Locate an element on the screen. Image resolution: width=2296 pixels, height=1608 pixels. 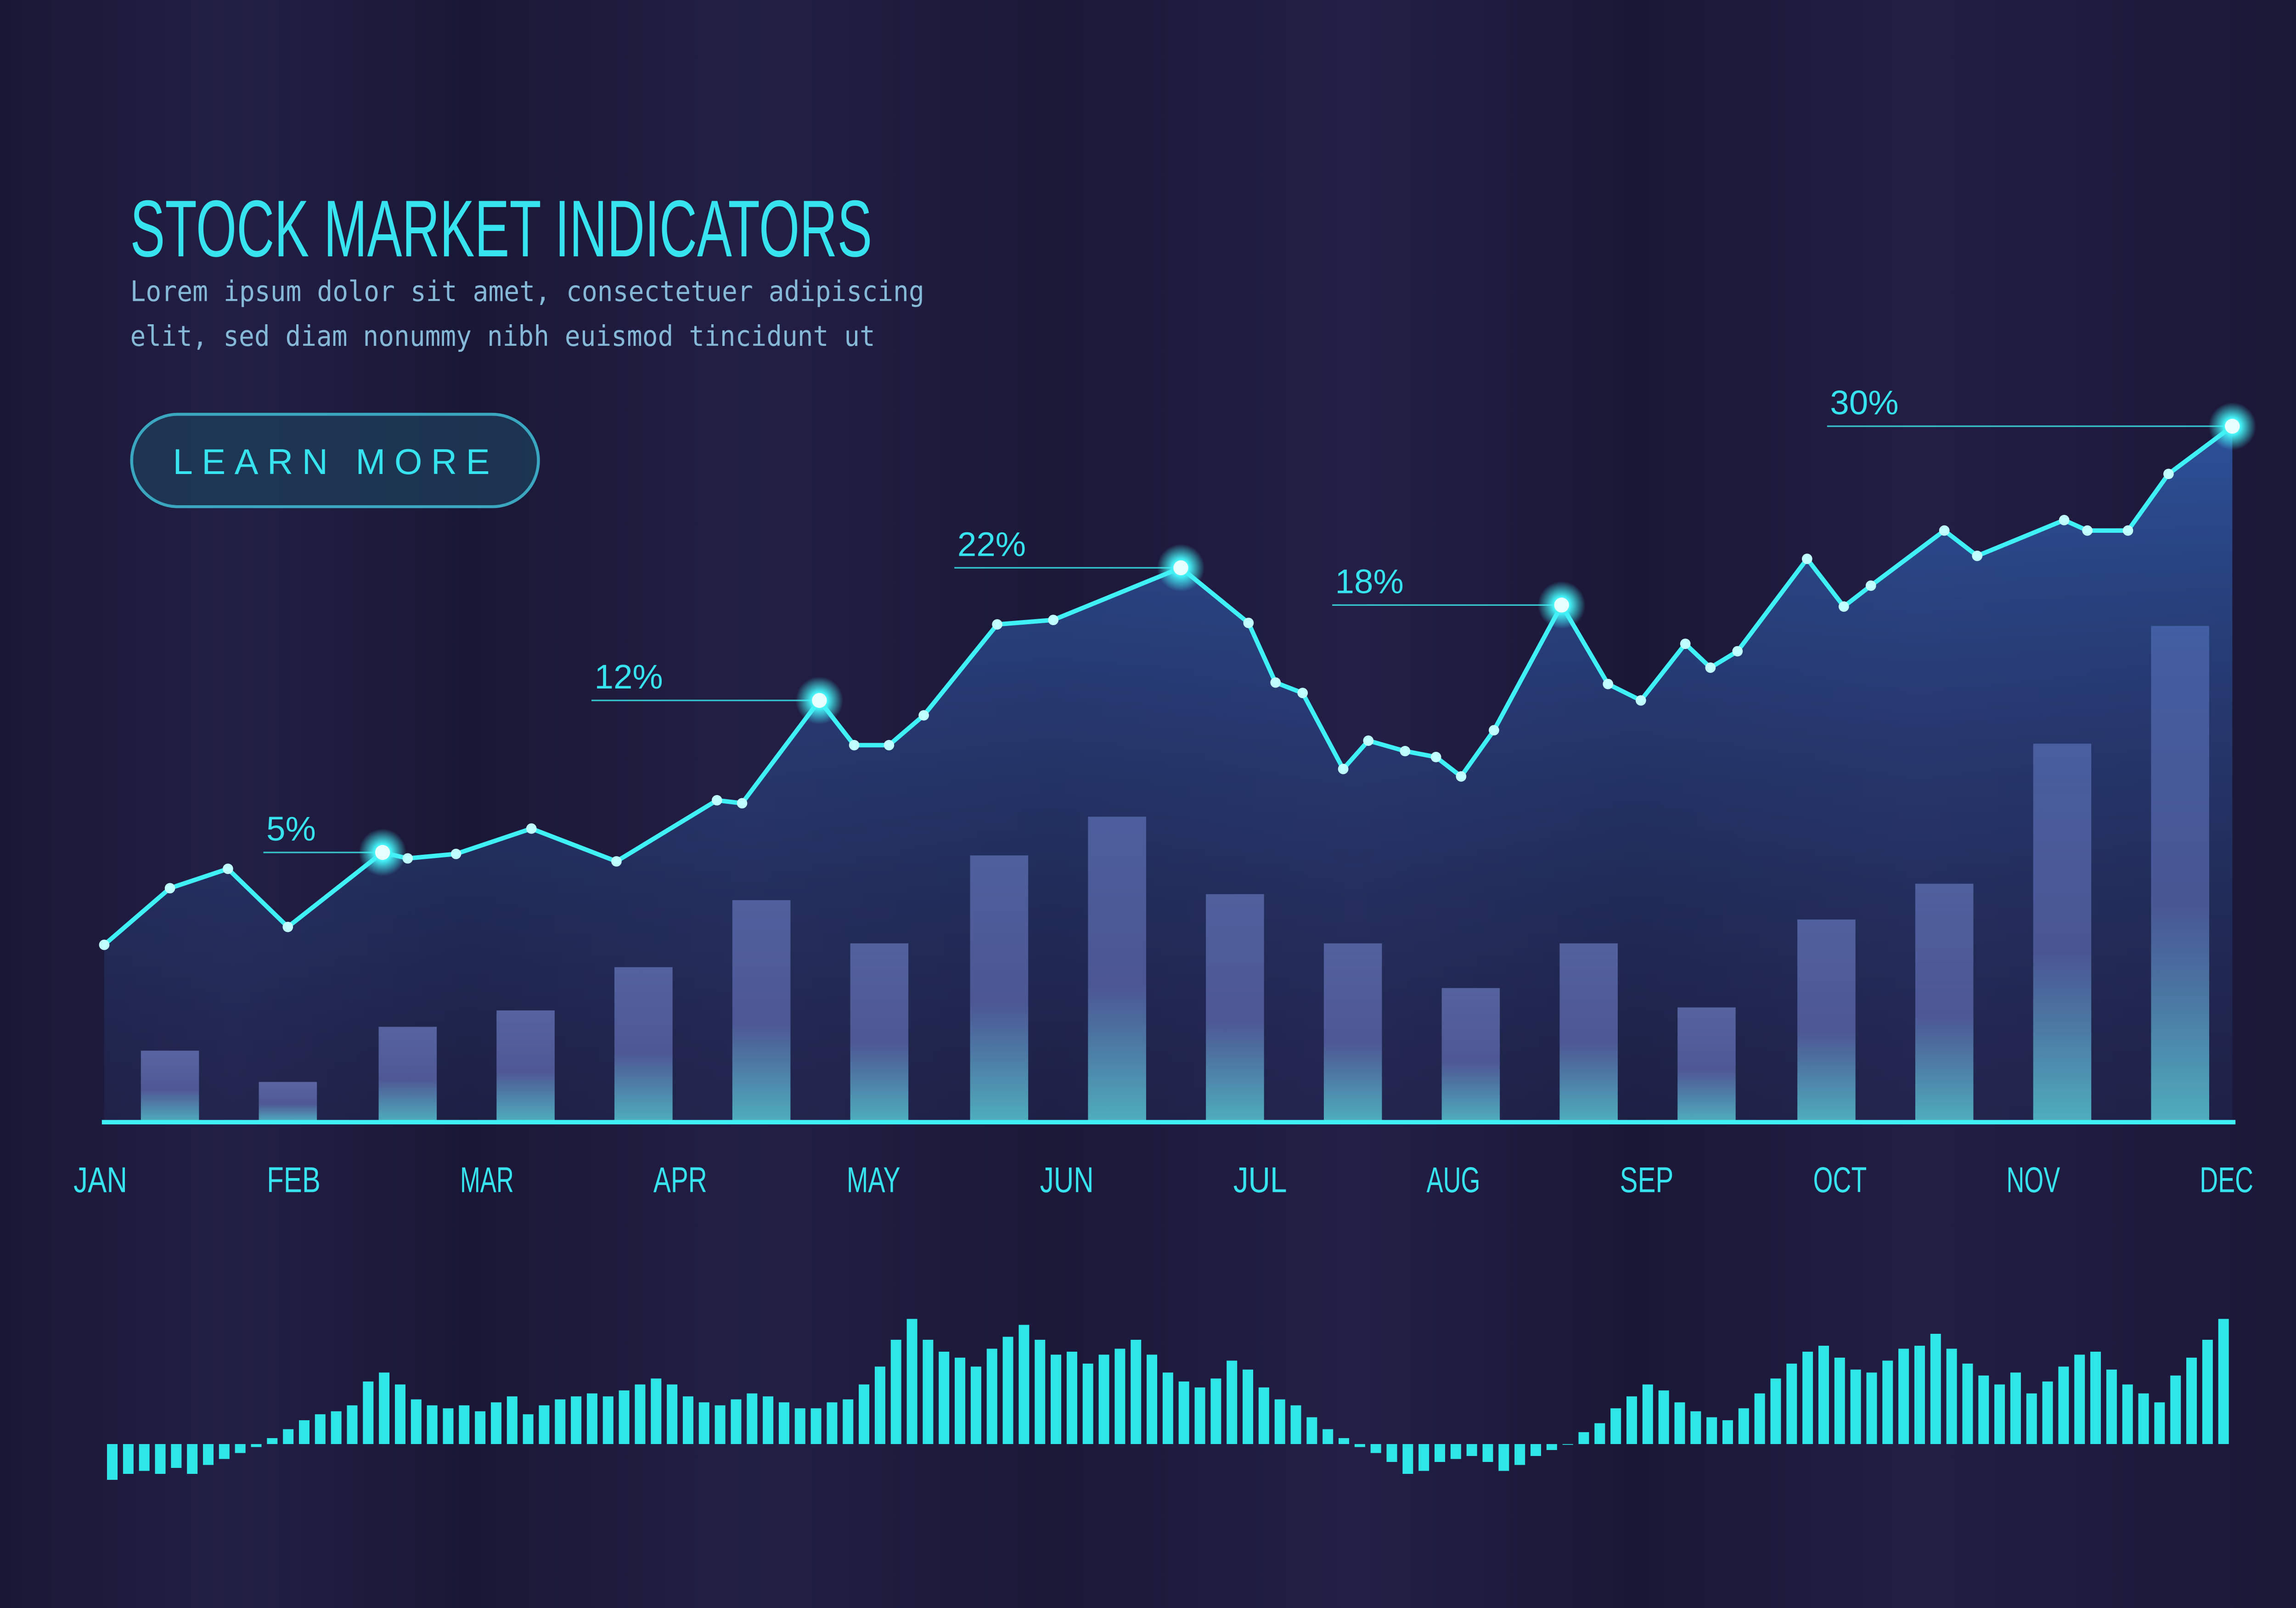
learn-more-button: LEARN MORE is located at coordinates (335, 460).